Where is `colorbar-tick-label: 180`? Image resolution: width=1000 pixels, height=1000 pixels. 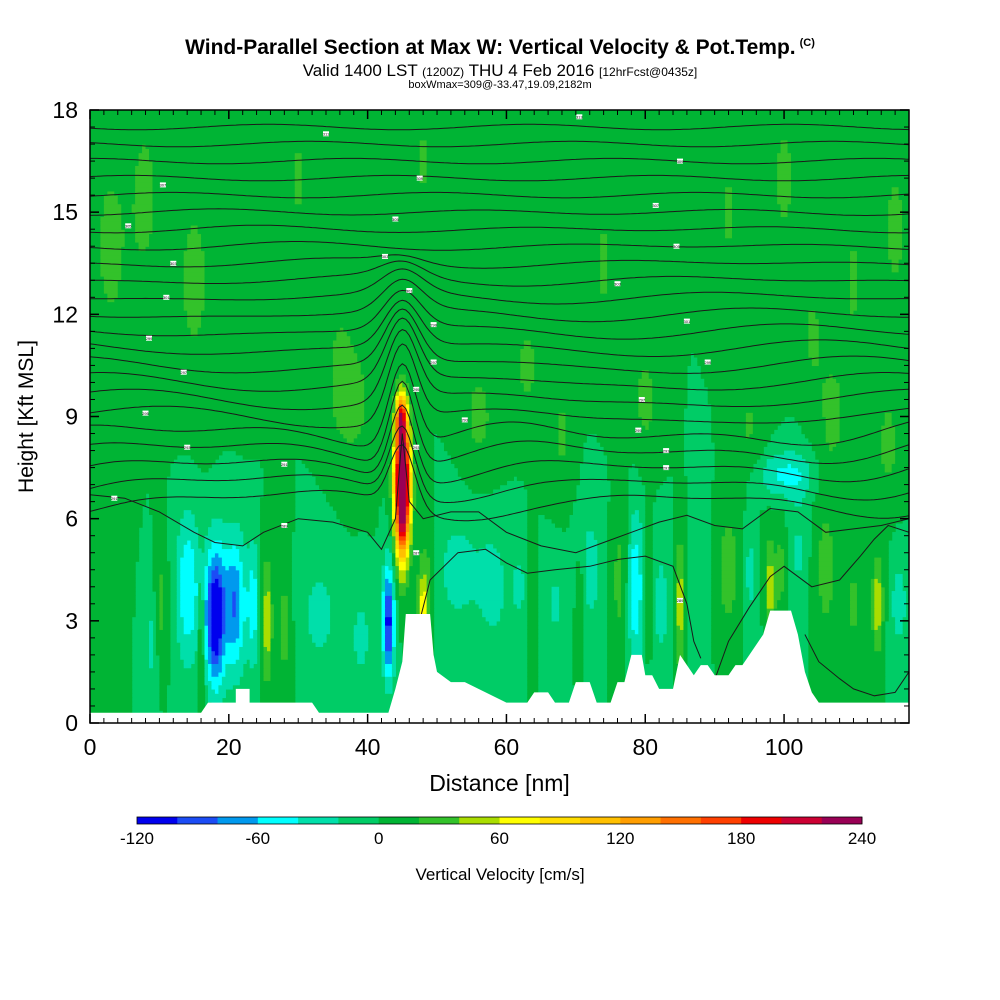 colorbar-tick-label: 180 is located at coordinates (741, 838).